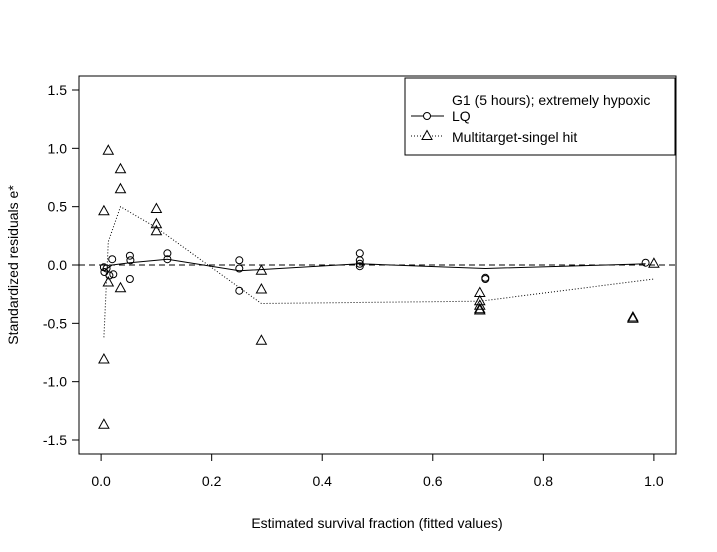  What do you see at coordinates (13, 265) in the screenshot?
I see `y-axis-title: Standardized residuals e*` at bounding box center [13, 265].